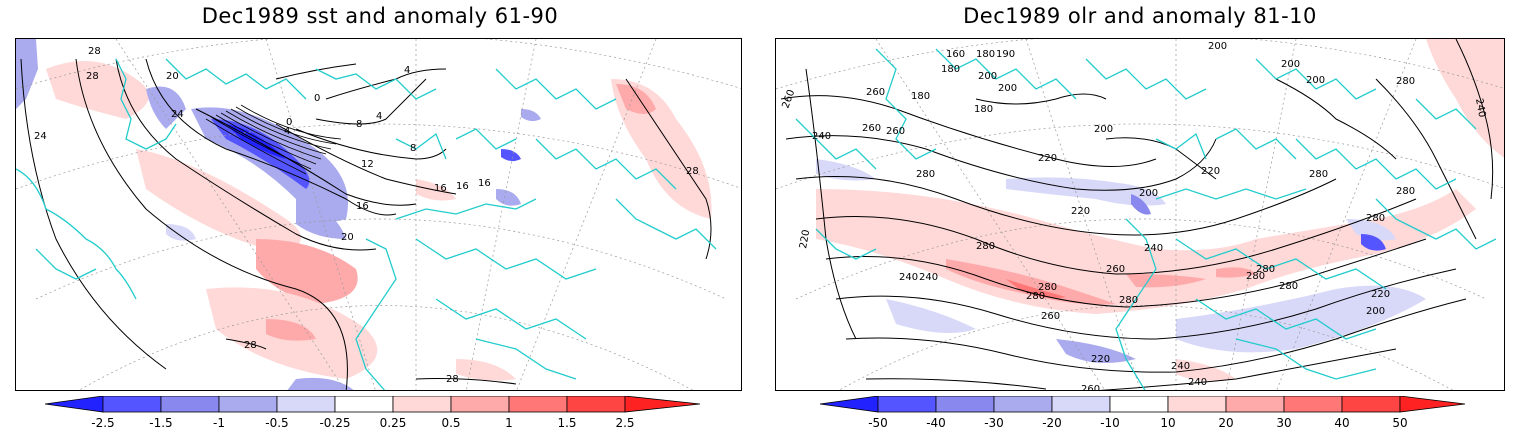  I want to click on sst-colorbar-tick: 0.25, so click(393, 423).